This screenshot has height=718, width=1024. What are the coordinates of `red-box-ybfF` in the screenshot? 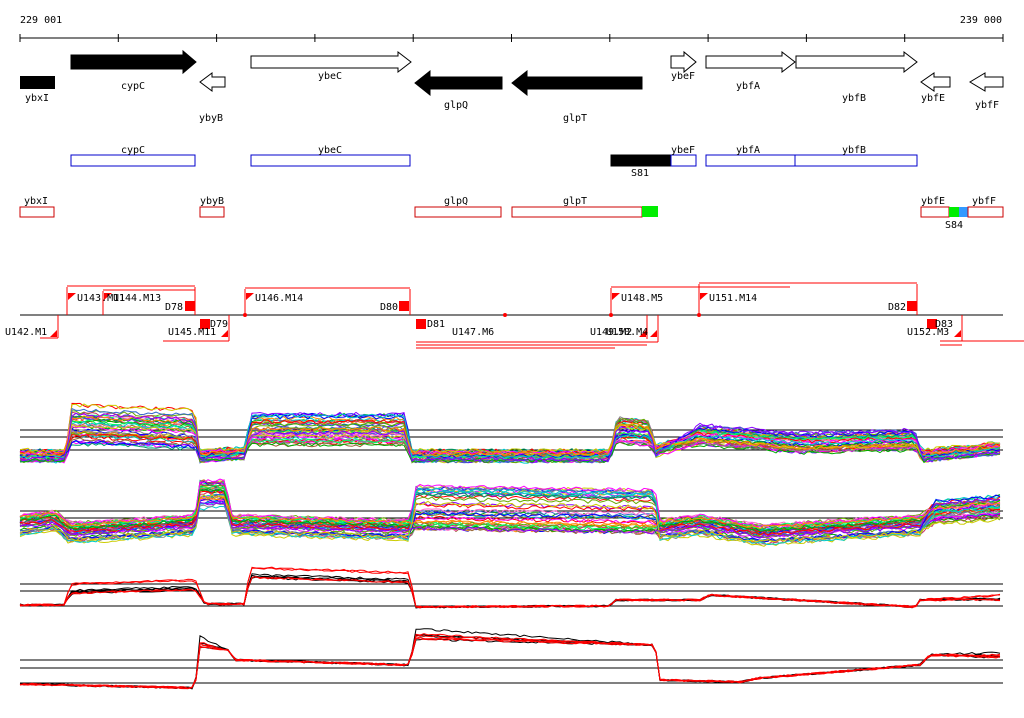 It's located at (985, 212).